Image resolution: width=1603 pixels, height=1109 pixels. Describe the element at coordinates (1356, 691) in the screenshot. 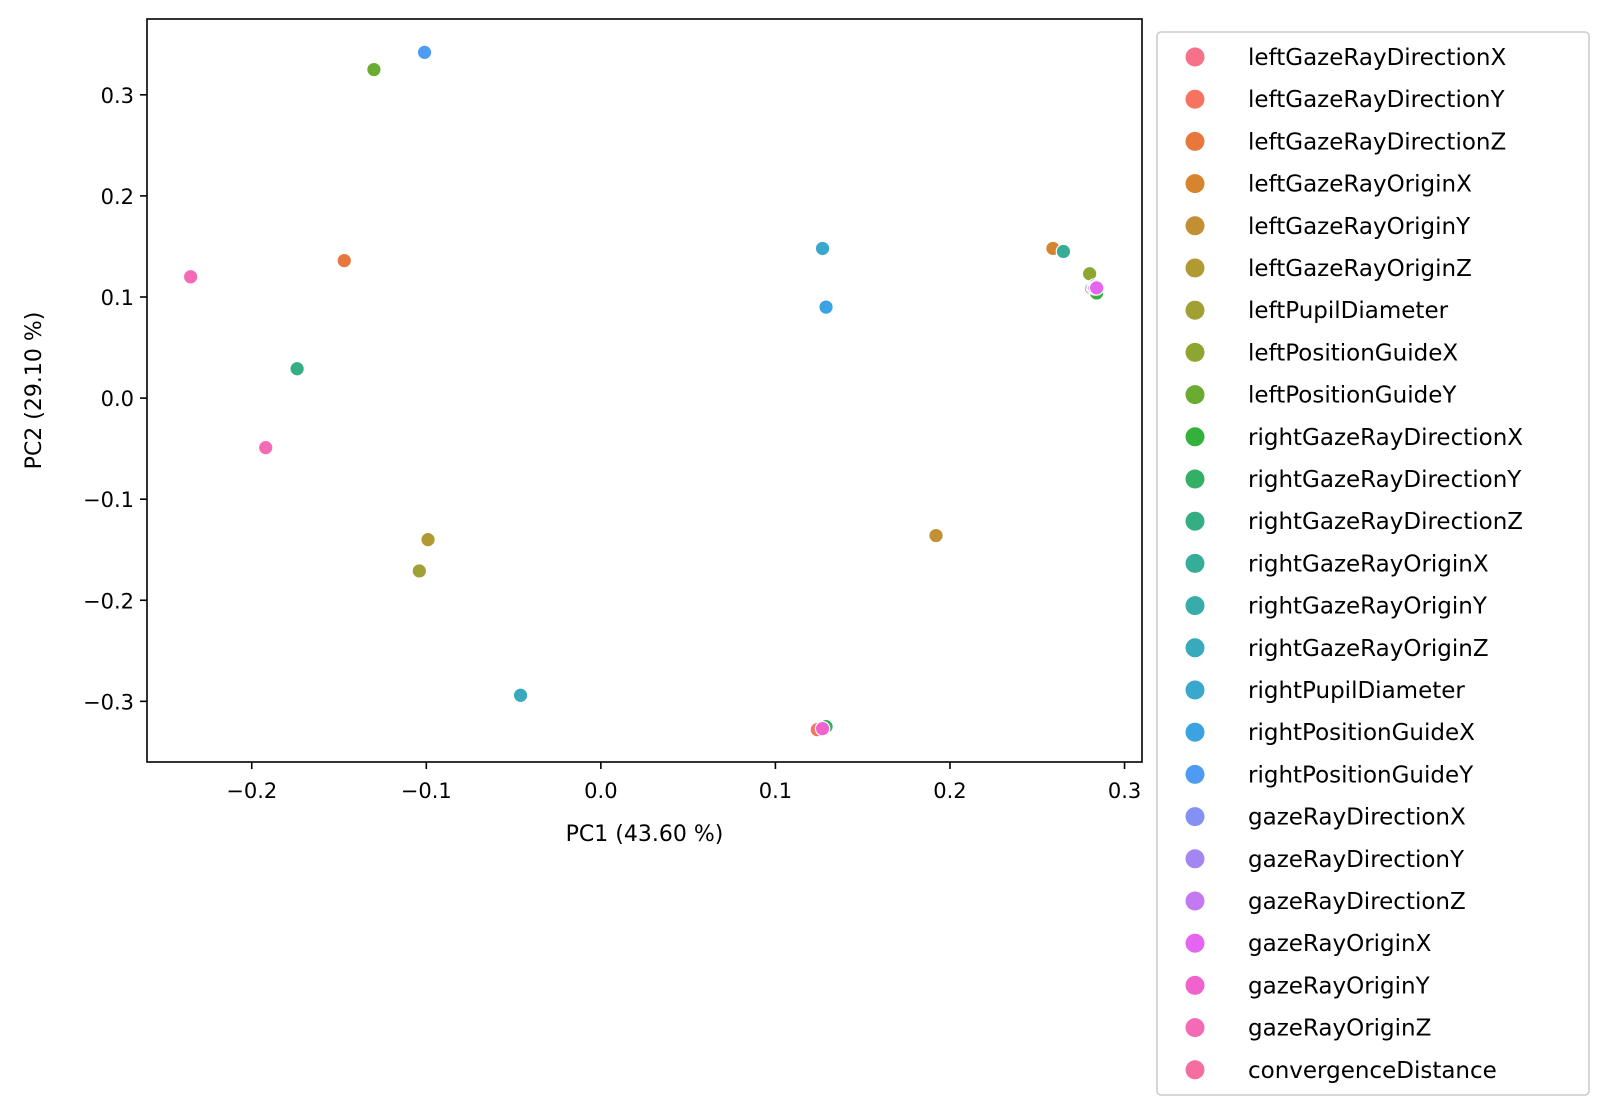

I see `legend-label: rightPupilDiameter` at that location.